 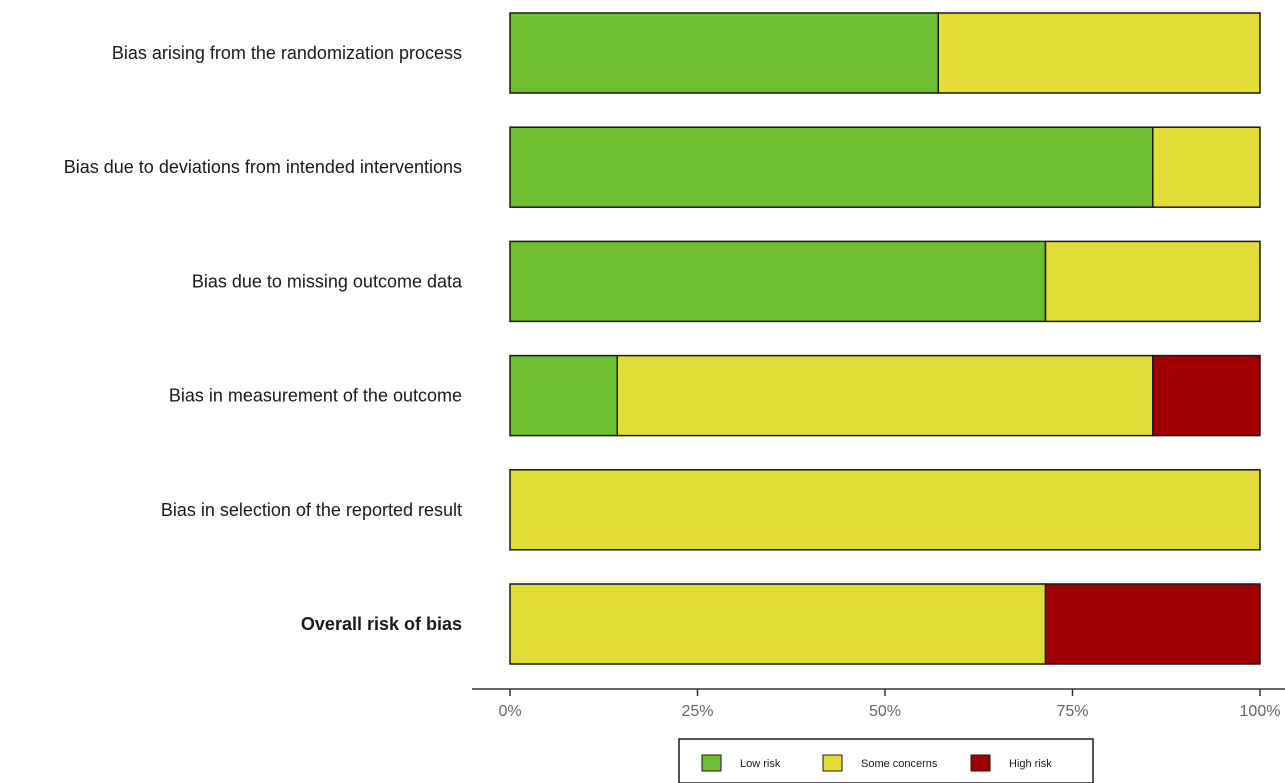 I want to click on x-tick-label: 50%, so click(x=885, y=711).